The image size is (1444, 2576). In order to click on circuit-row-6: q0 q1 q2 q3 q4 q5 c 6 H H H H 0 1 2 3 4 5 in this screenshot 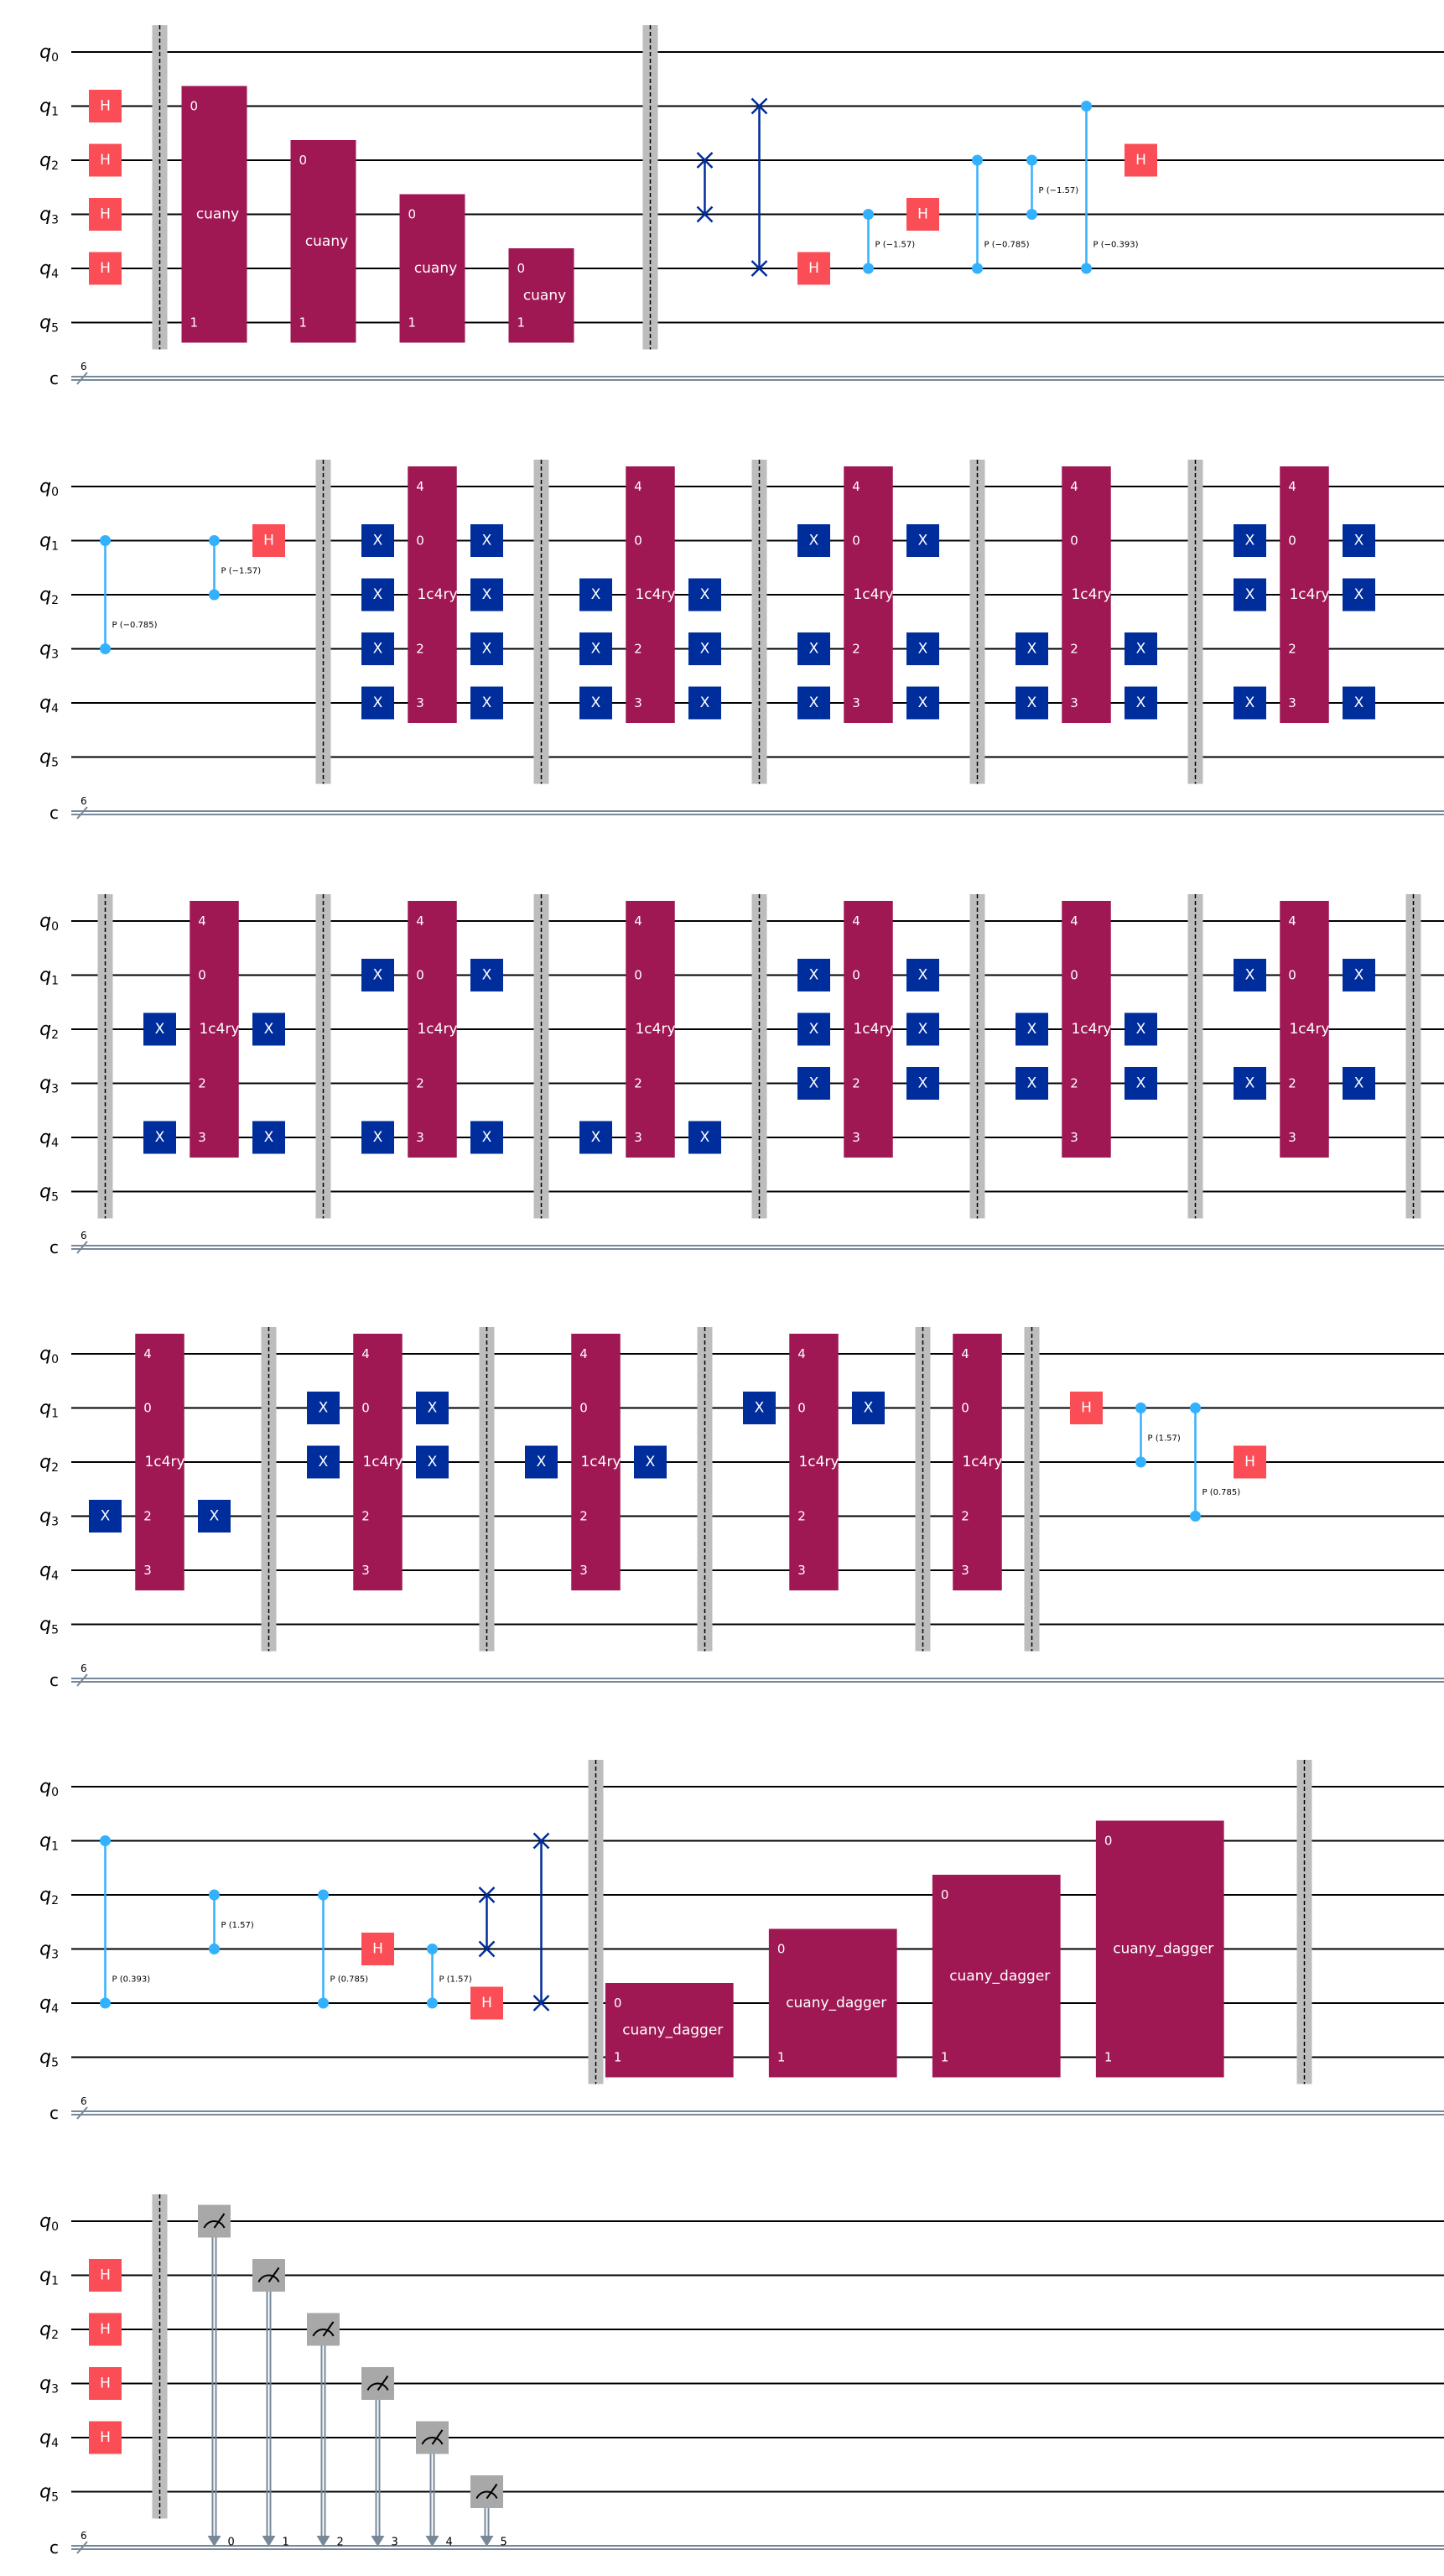, I will do `click(741, 2376)`.